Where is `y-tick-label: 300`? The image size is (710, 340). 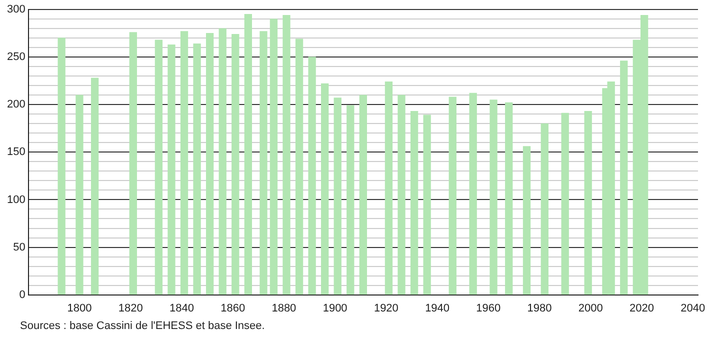
y-tick-label: 300 is located at coordinates (16, 10).